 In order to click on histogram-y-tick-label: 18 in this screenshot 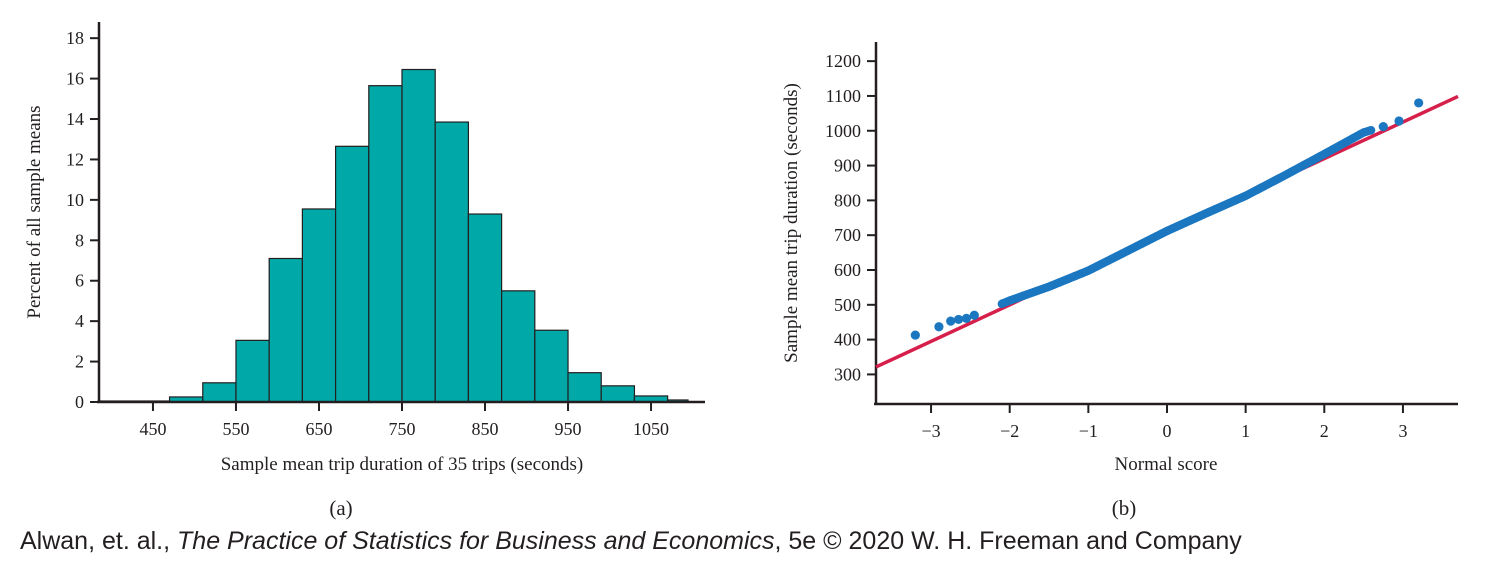, I will do `click(75, 38)`.